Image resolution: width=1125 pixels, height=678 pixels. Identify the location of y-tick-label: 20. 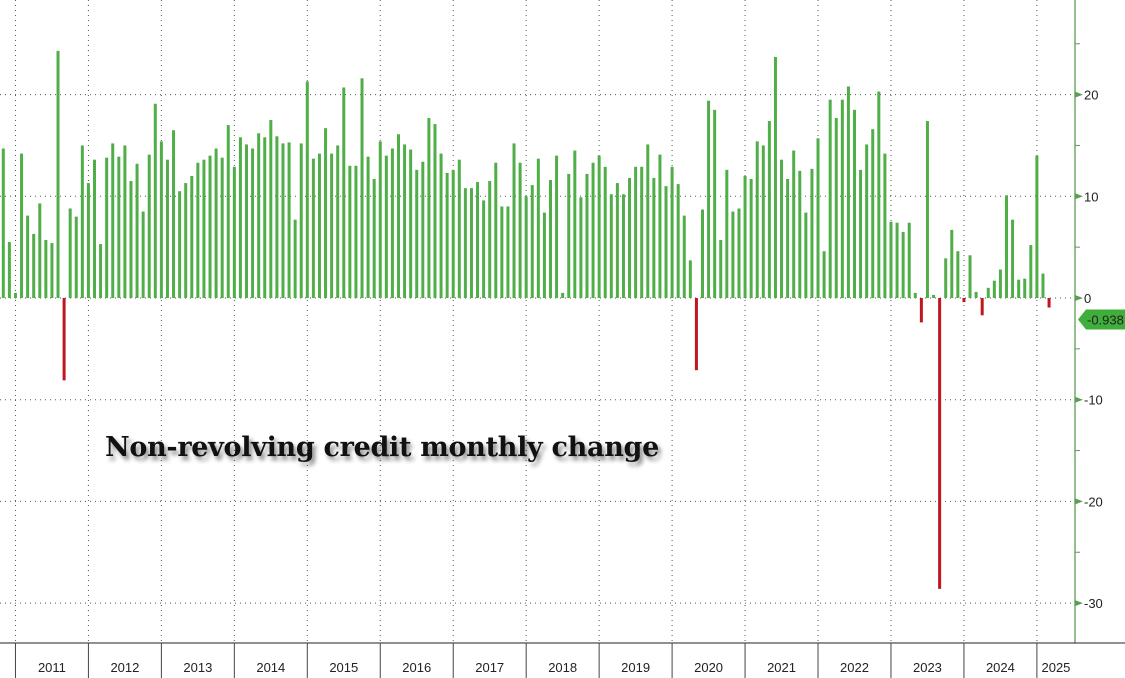
(1091, 95).